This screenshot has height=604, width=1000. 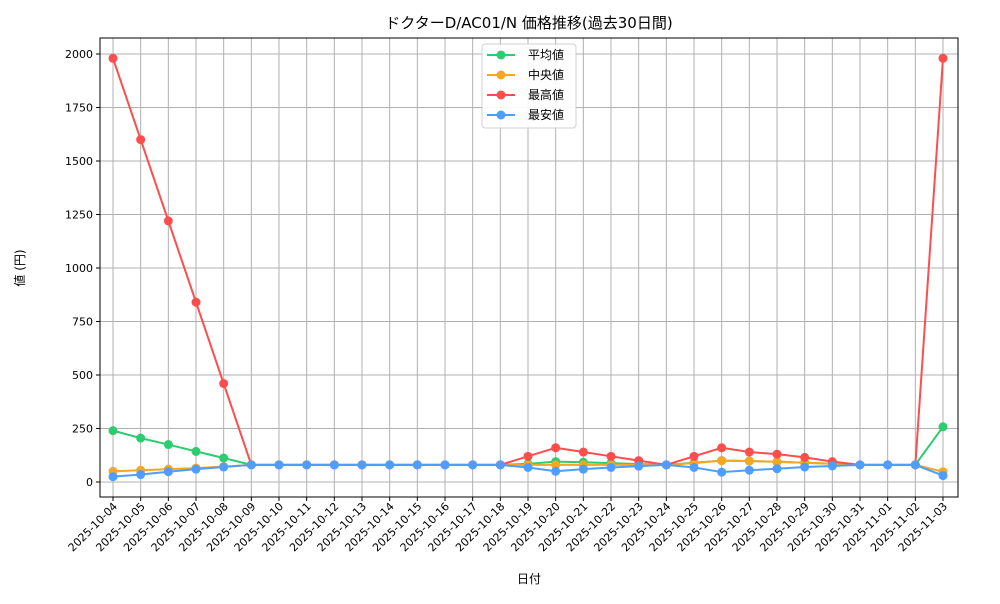 I want to click on legend-label: 中央値, so click(x=546, y=74).